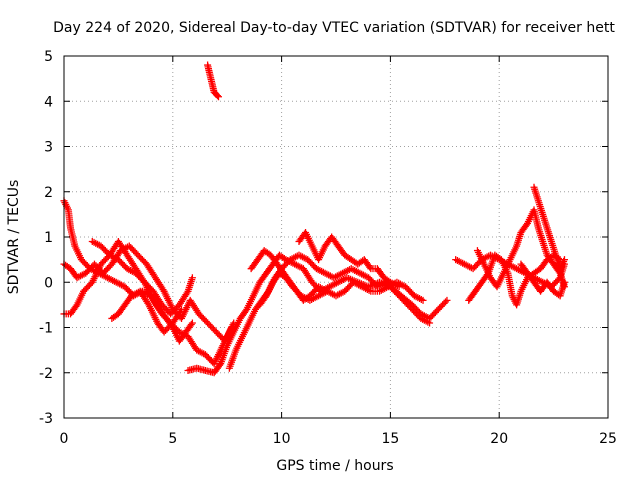 Image resolution: width=640 pixels, height=480 pixels. Describe the element at coordinates (390, 439) in the screenshot. I see `x-tick-label: 15` at that location.